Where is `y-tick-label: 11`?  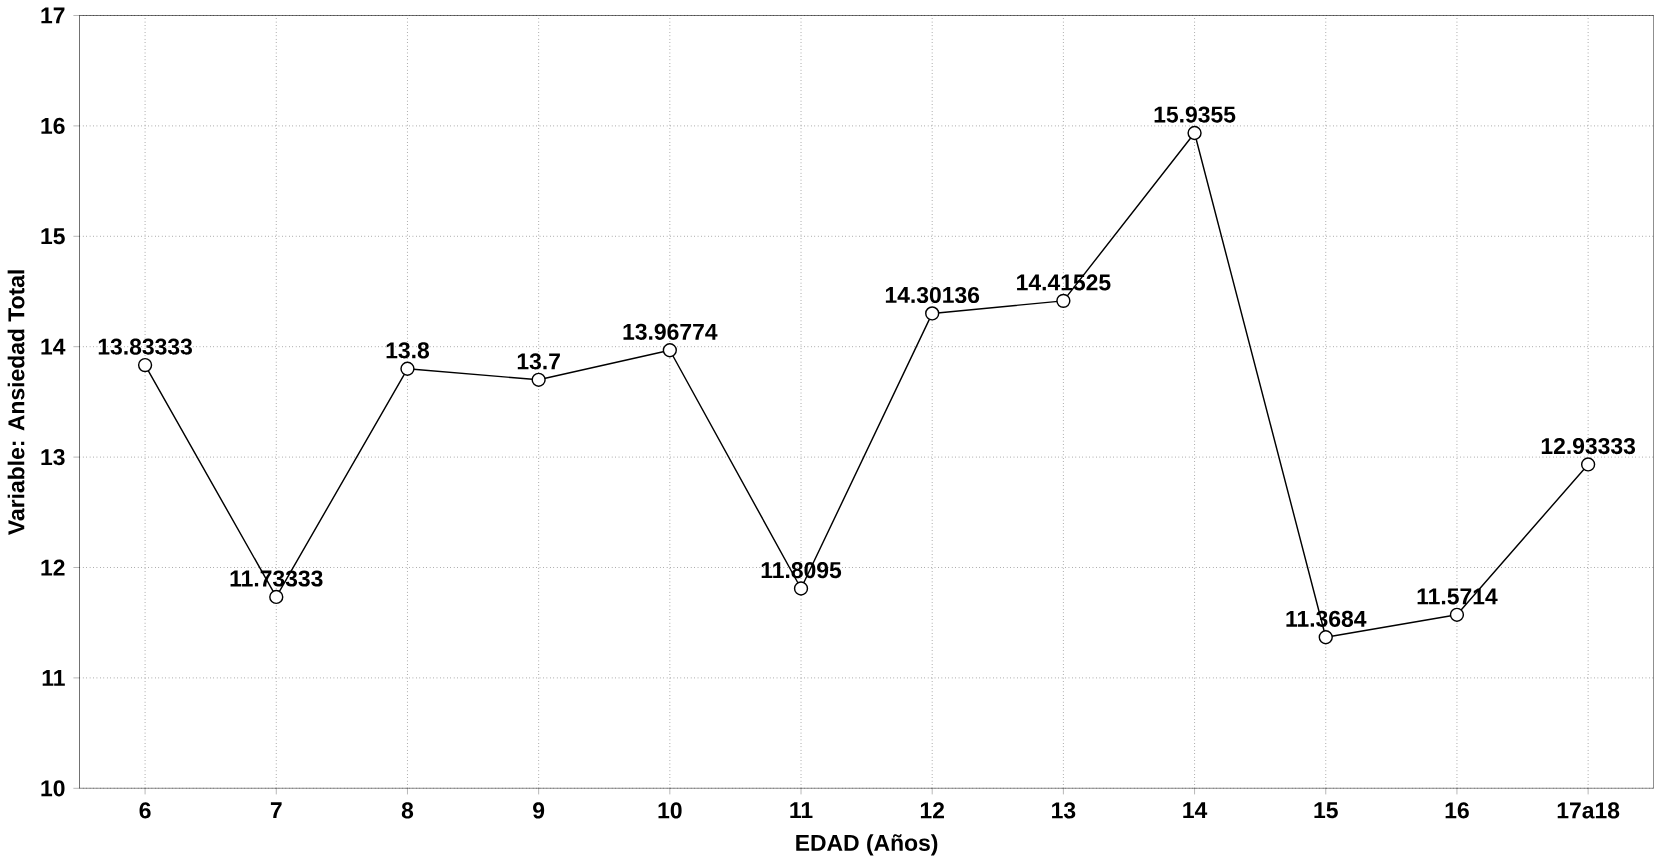
y-tick-label: 11 is located at coordinates (53, 677).